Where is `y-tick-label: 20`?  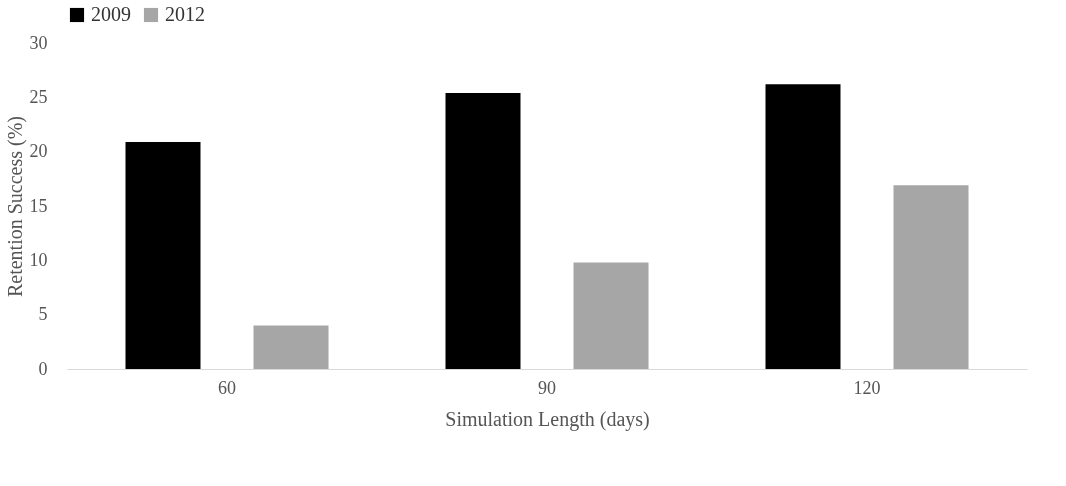 y-tick-label: 20 is located at coordinates (38, 151).